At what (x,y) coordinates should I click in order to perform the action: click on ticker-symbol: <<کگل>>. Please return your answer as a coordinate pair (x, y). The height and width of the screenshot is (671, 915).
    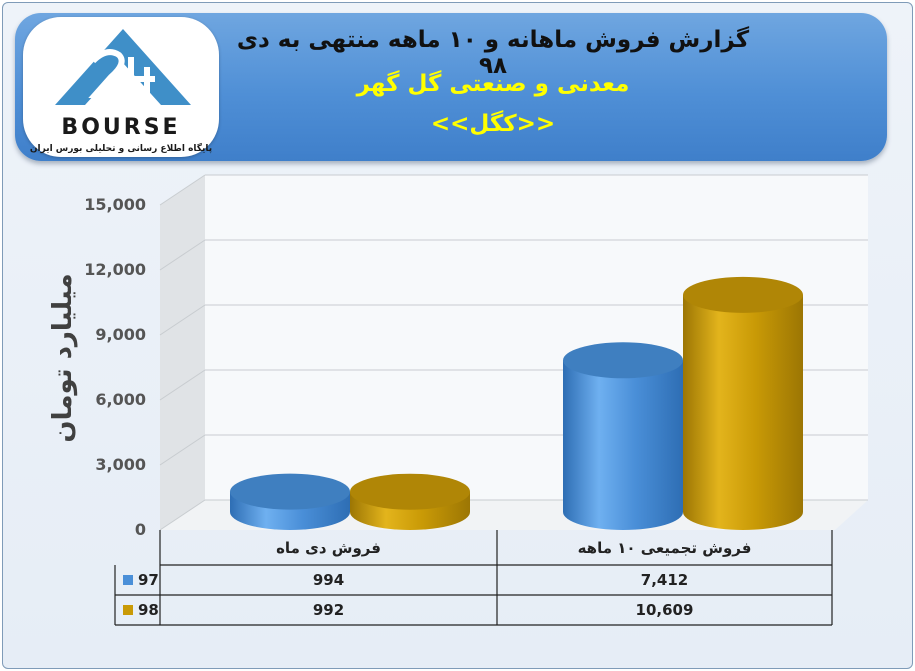
    Looking at the image, I should click on (493, 124).